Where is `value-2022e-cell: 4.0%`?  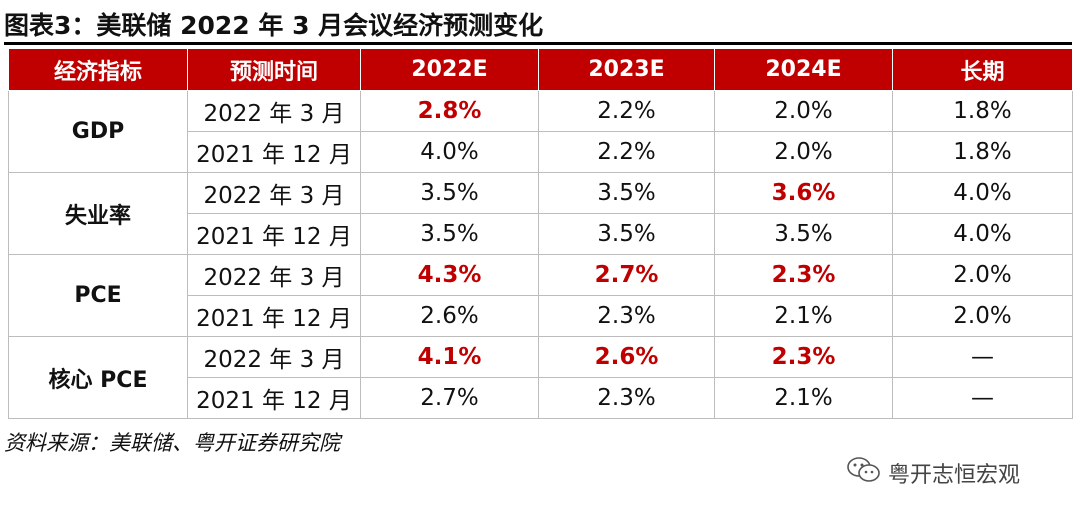 value-2022e-cell: 4.0% is located at coordinates (449, 152).